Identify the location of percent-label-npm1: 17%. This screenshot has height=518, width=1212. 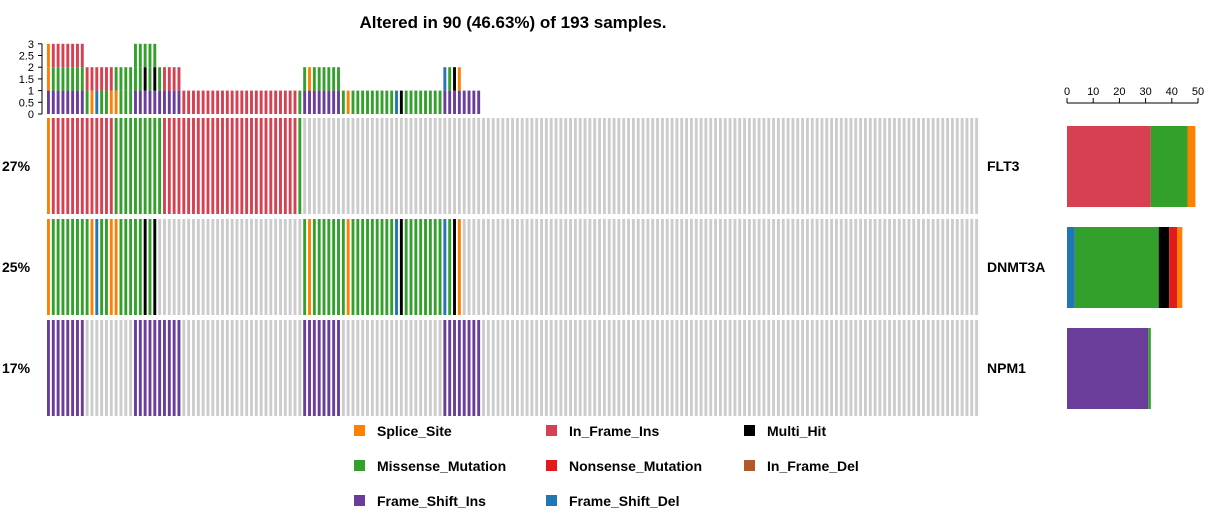
(16, 368).